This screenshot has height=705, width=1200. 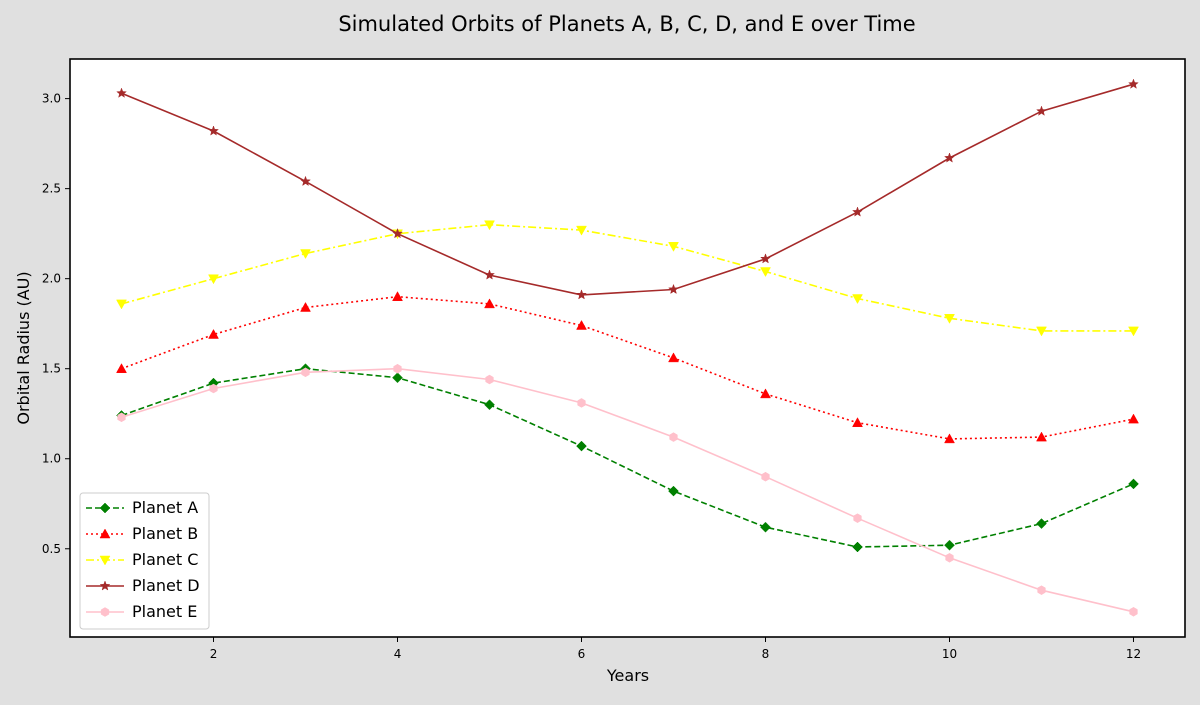 I want to click on y-tick-label: 2.0, so click(x=51, y=279).